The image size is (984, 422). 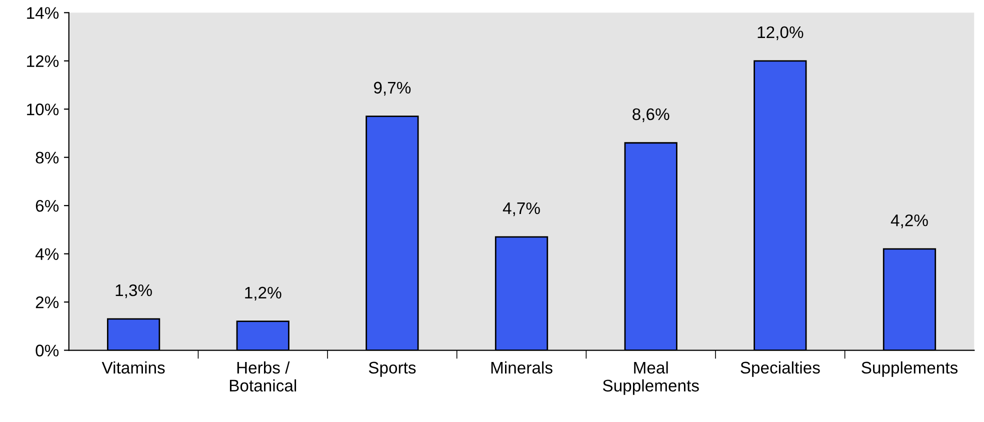 What do you see at coordinates (521, 367) in the screenshot?
I see `x-tick-label: Minerals` at bounding box center [521, 367].